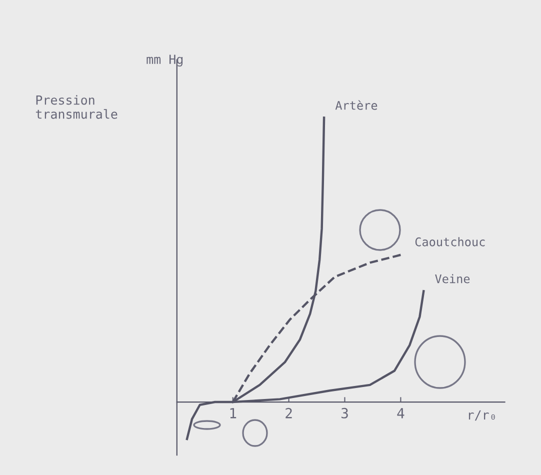 Image resolution: width=541 pixels, height=475 pixels. Describe the element at coordinates (233, 413) in the screenshot. I see `x-tick-label: 1` at that location.